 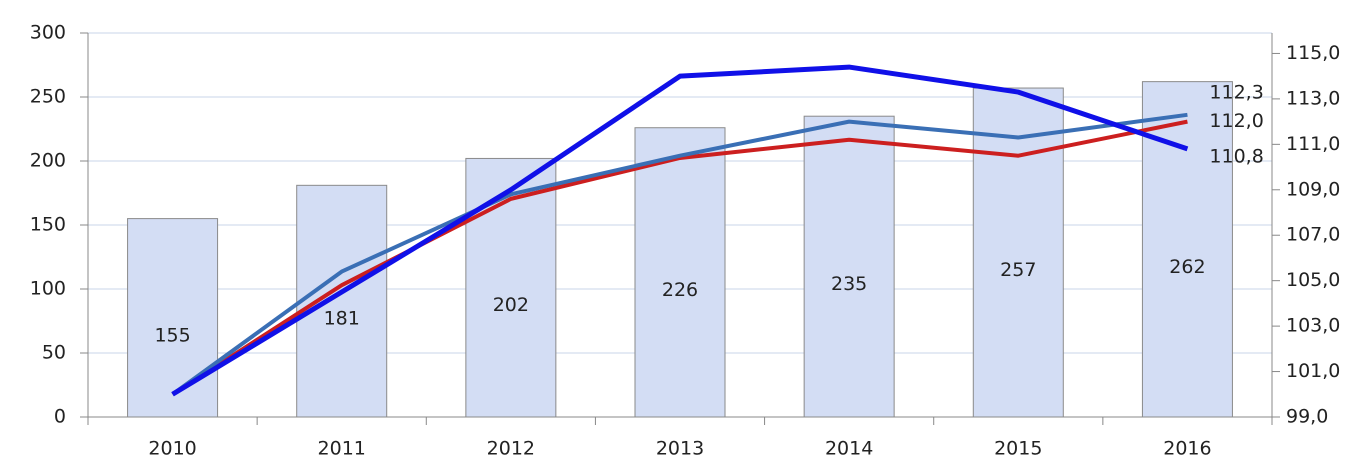 What do you see at coordinates (511, 449) in the screenshot?
I see `x-tick-label: 2012` at bounding box center [511, 449].